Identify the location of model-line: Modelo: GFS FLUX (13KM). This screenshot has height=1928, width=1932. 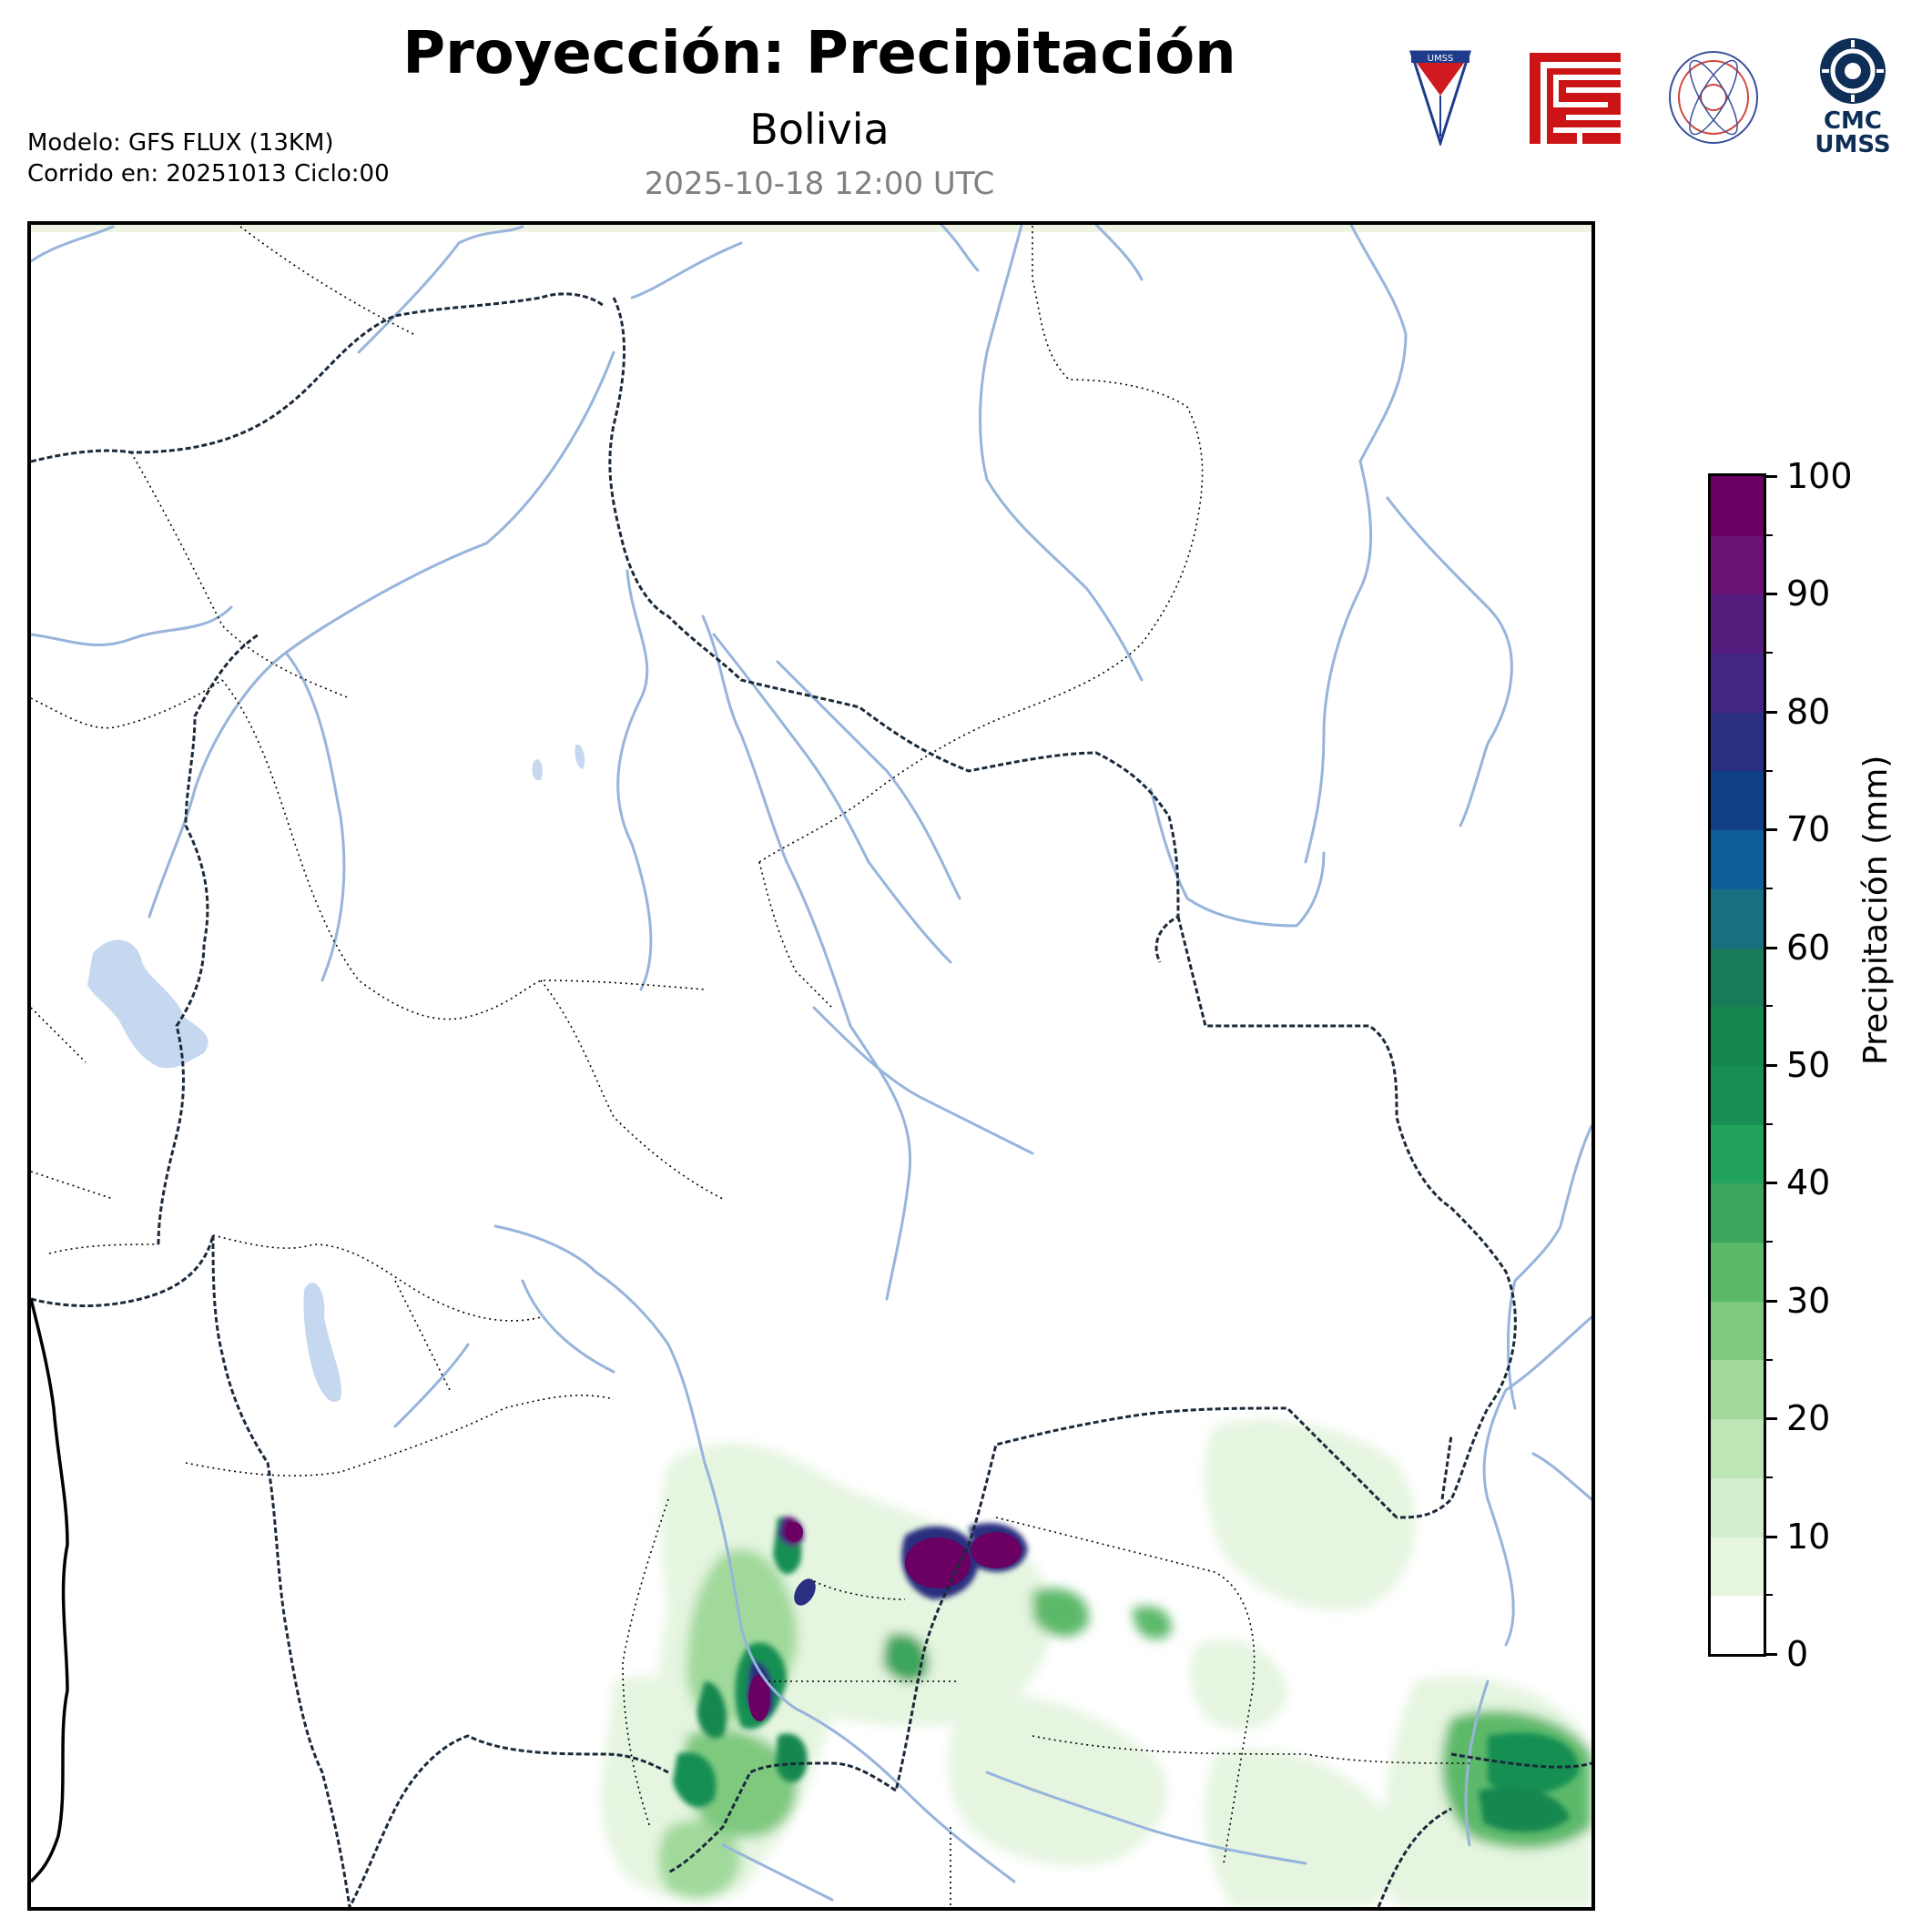
(180, 143).